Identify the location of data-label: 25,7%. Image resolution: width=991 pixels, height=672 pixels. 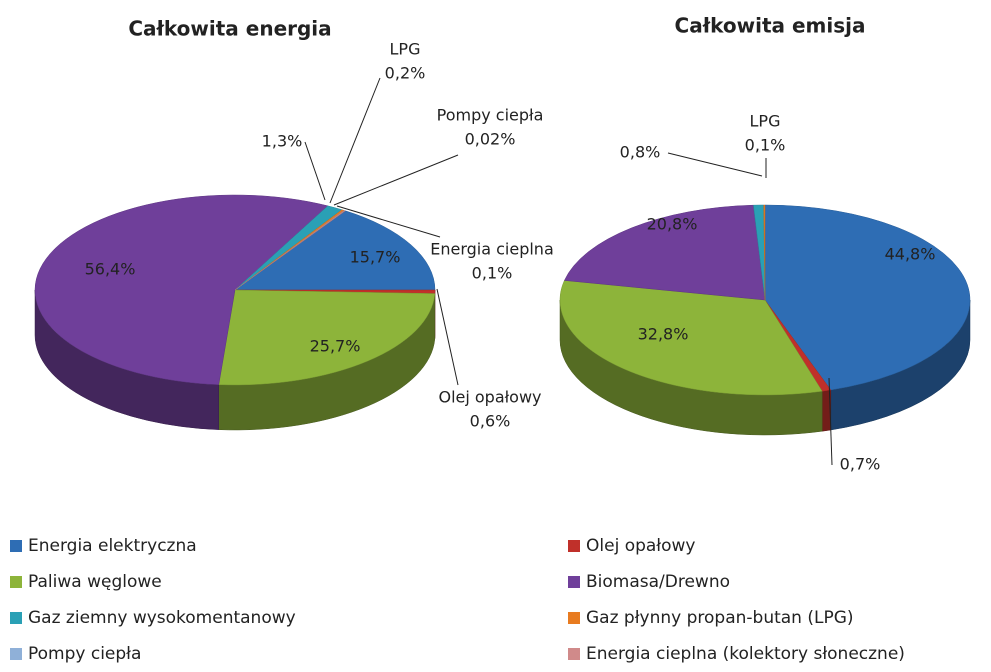
(335, 346).